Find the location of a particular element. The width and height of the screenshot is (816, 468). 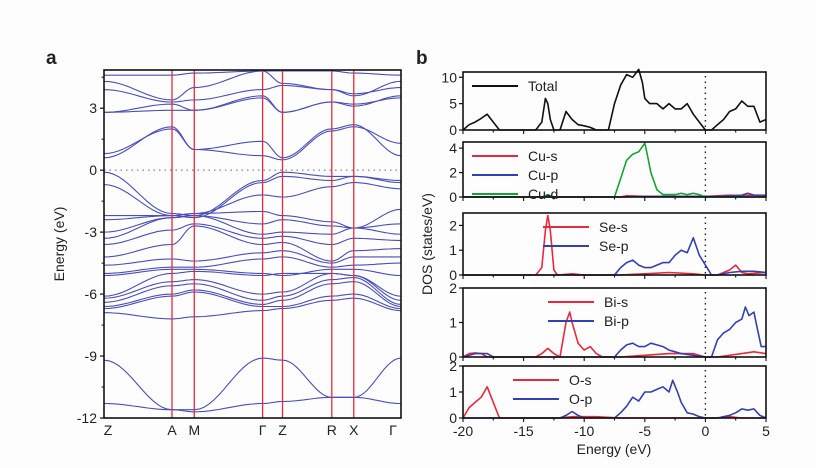

dos-subplot: 0 5 10 Total is located at coordinates (604, 103).